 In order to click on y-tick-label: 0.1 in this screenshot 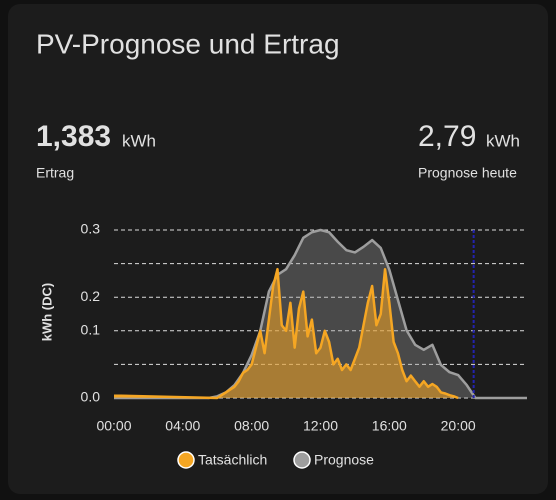, I will do `click(91, 330)`.